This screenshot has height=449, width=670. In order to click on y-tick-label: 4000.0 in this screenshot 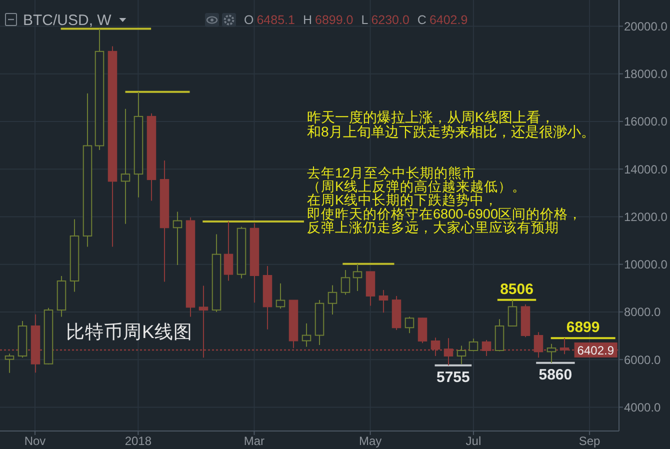, I will do `click(642, 407)`.